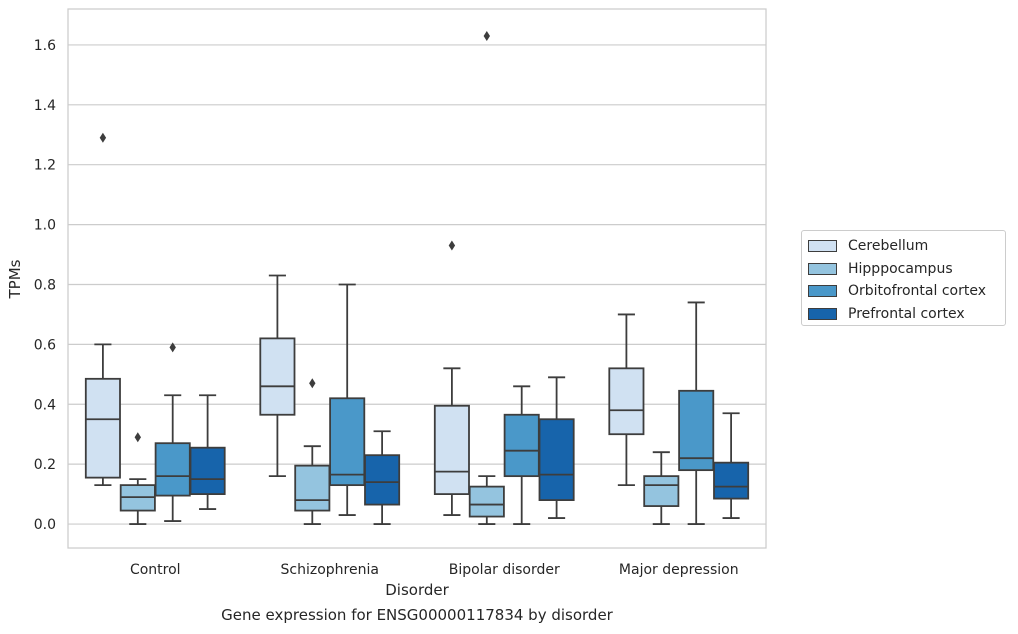 The width and height of the screenshot is (1018, 634). Describe the element at coordinates (45, 46) in the screenshot. I see `y-tick-label: 1.6` at that location.